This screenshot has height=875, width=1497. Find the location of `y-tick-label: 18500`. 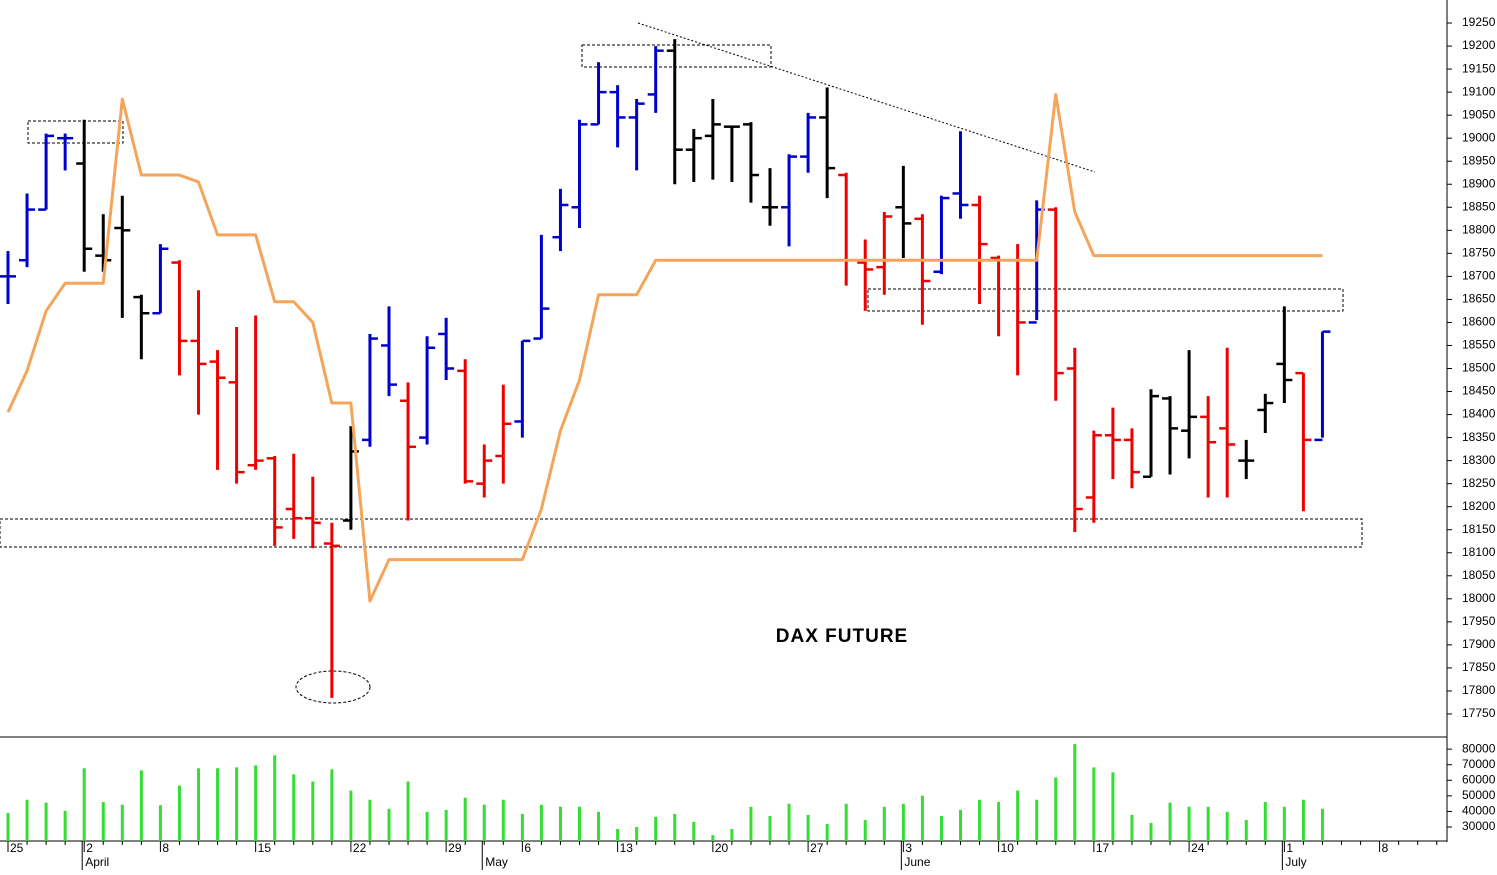

y-tick-label: 18500 is located at coordinates (1479, 368).